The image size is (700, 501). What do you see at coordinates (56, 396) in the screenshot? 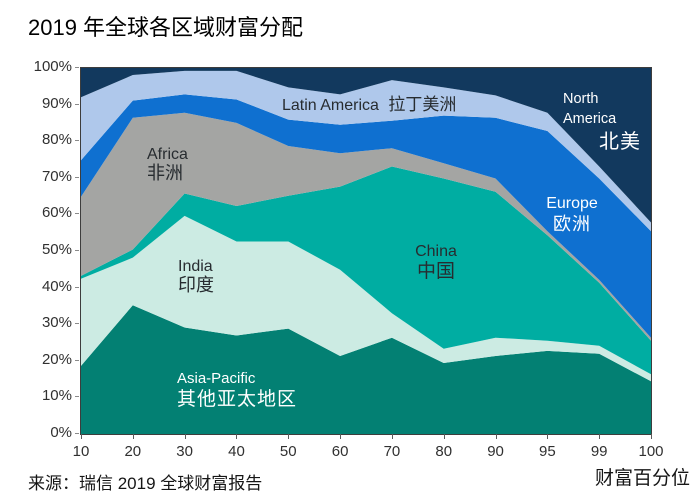
I see `y-axis-label-10: 10%` at bounding box center [56, 396].